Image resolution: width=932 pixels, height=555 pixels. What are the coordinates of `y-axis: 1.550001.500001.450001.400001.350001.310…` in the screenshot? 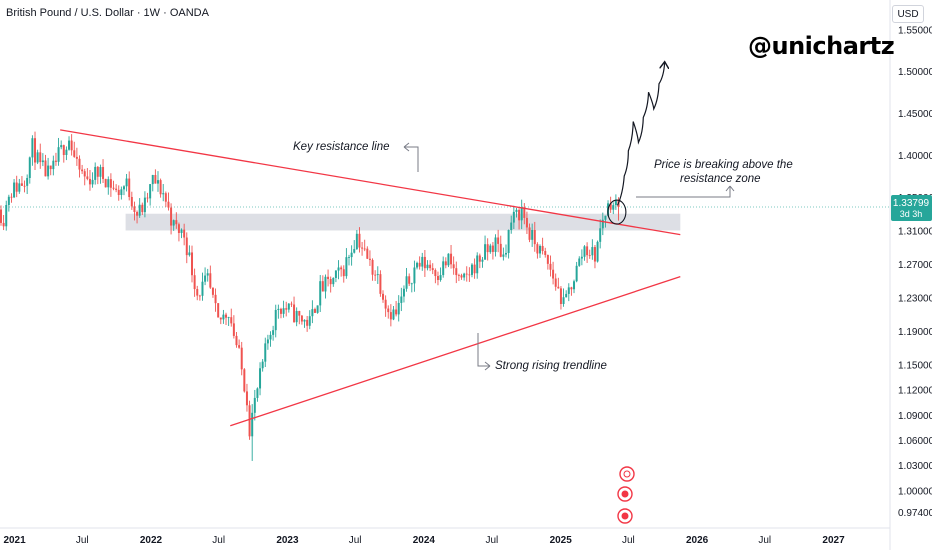 It's located at (910, 275).